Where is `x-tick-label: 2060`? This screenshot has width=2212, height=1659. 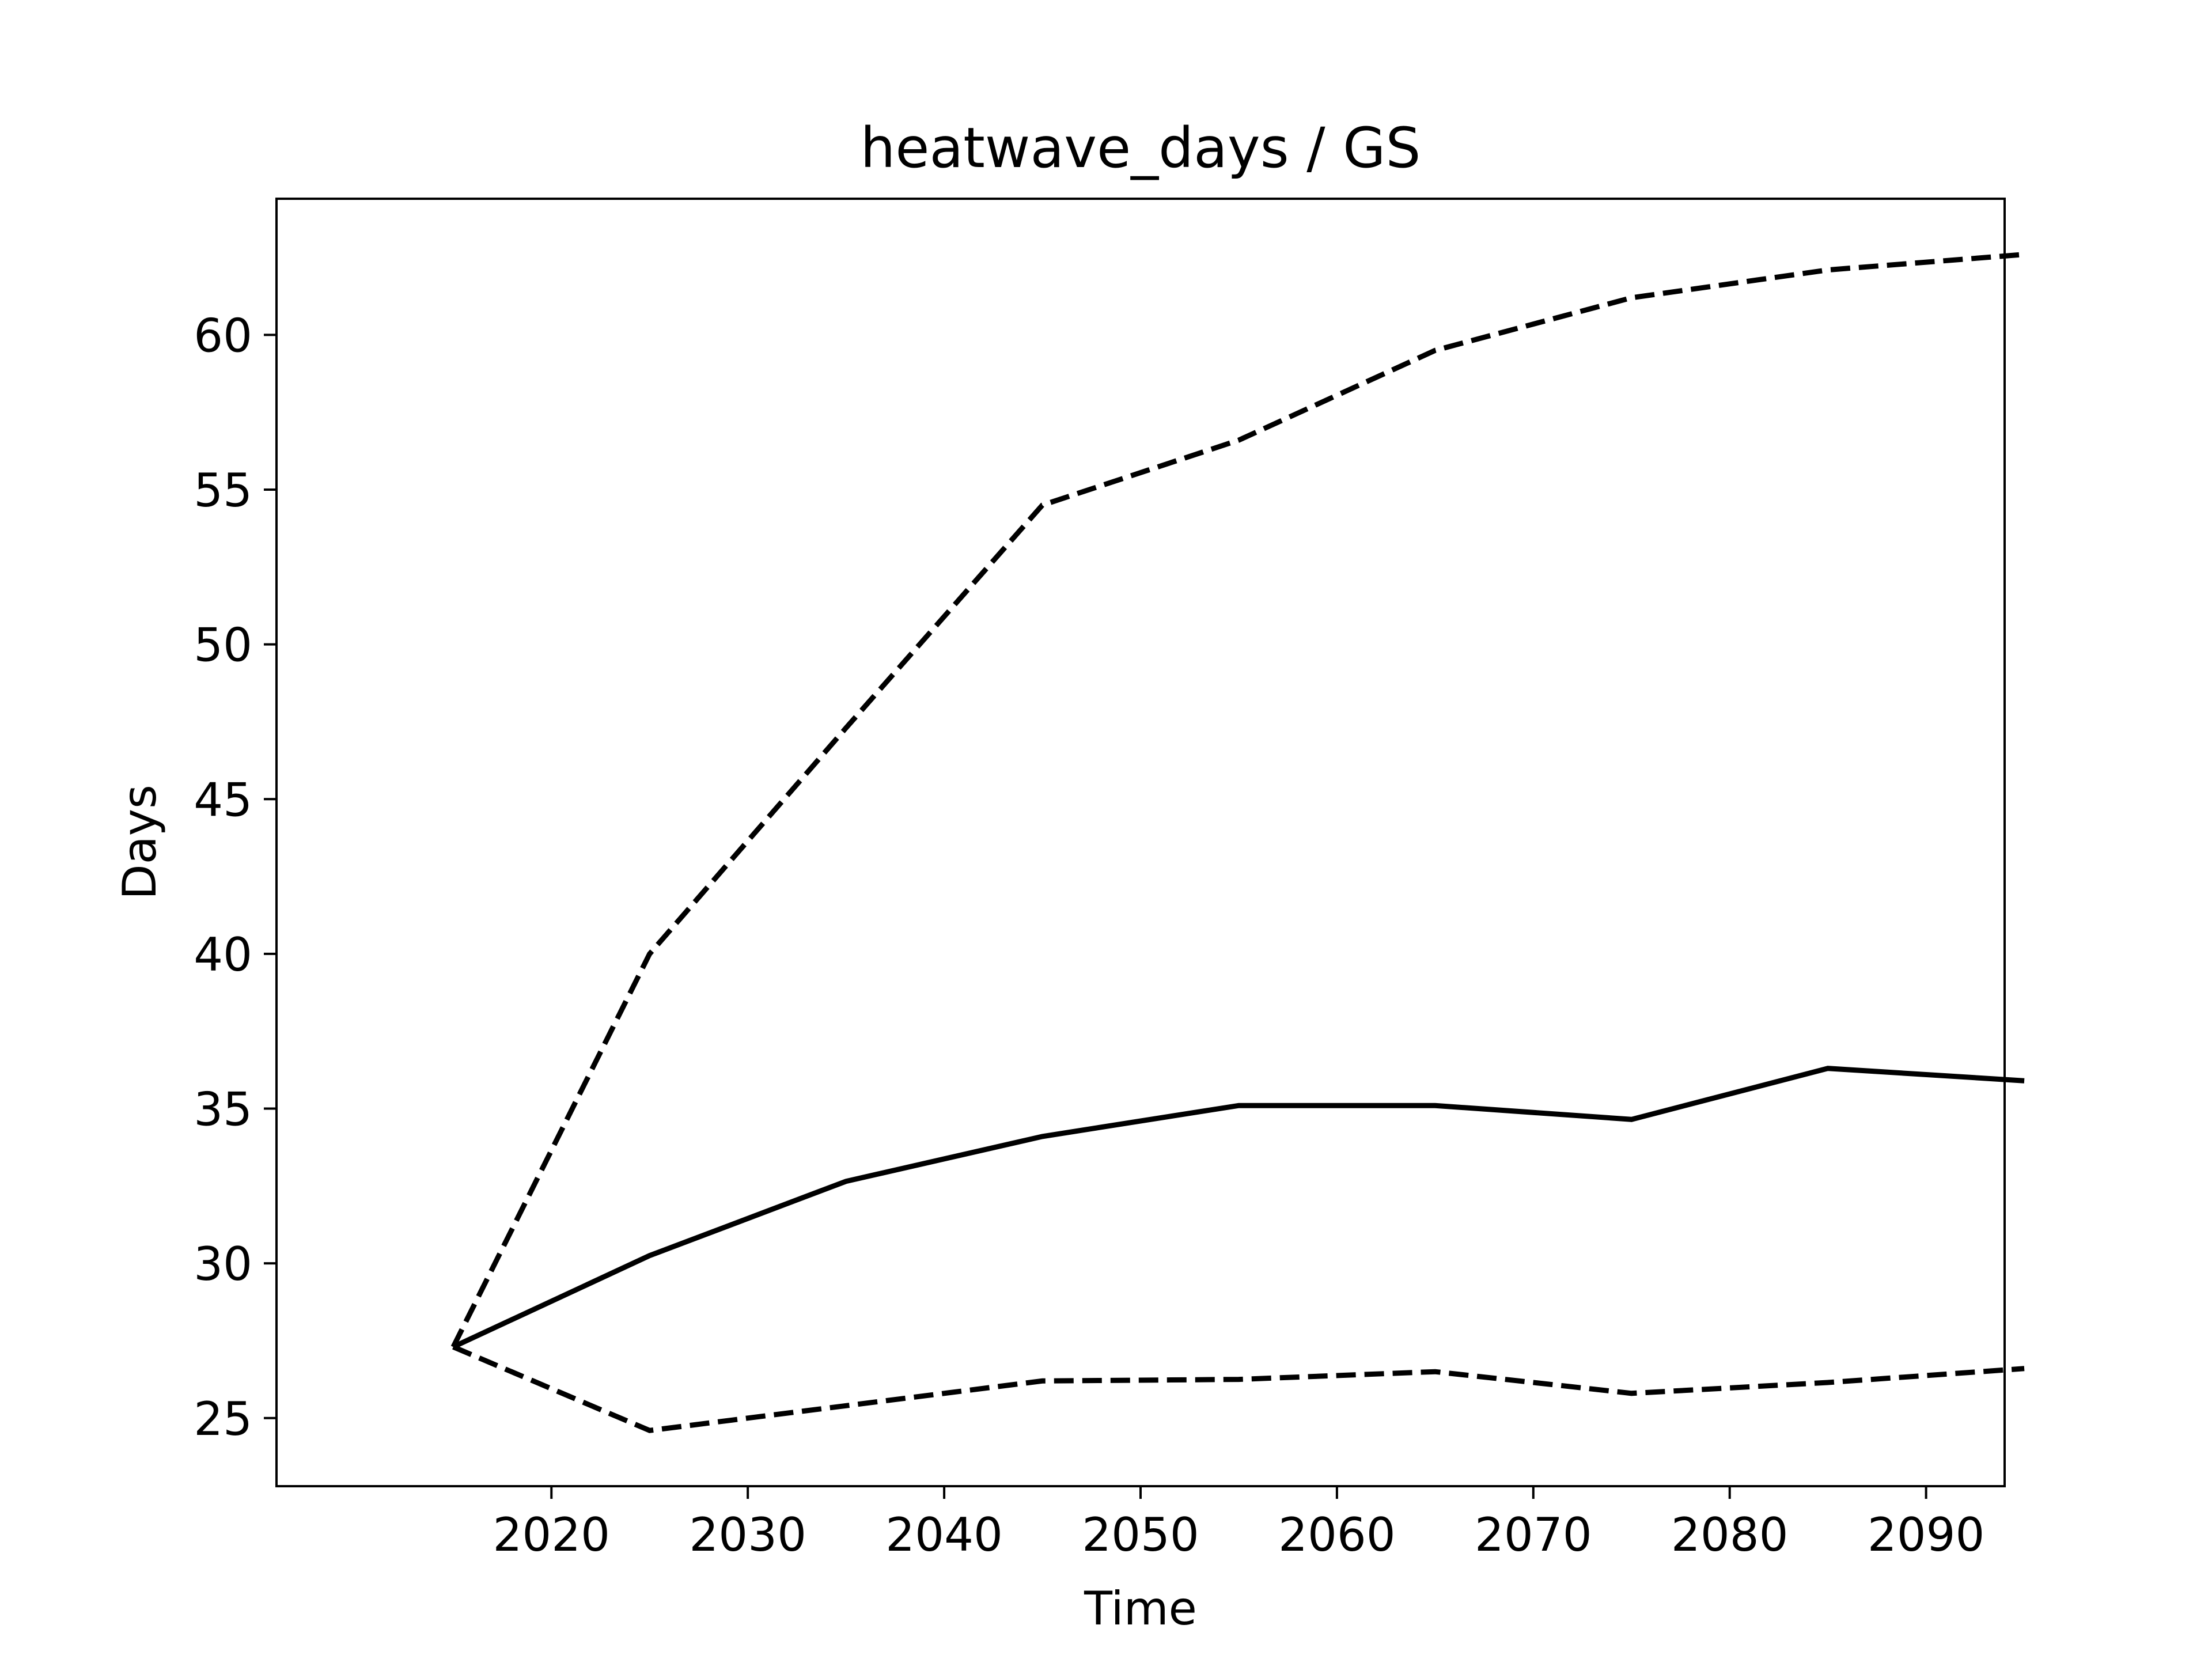
x-tick-label: 2060 is located at coordinates (1337, 1535).